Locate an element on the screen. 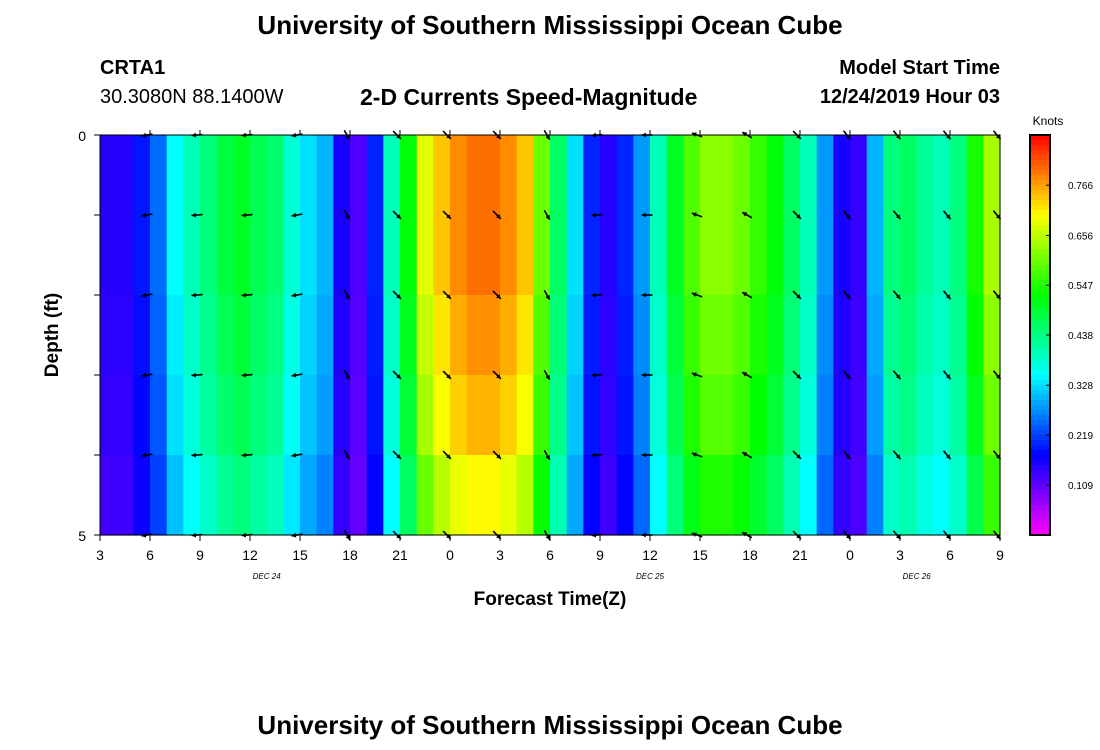  y-tick-label: 5 is located at coordinates (82, 536).